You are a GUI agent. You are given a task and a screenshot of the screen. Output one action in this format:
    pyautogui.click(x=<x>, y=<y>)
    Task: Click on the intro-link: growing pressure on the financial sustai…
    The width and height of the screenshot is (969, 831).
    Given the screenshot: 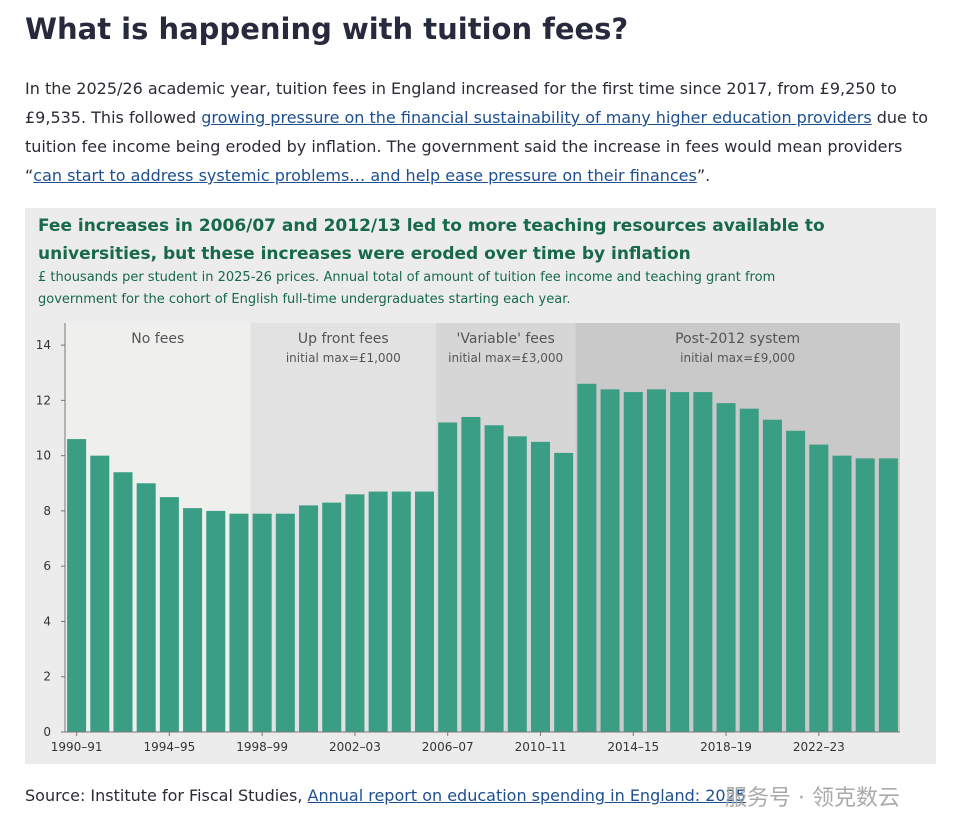 What is the action you would take?
    pyautogui.click(x=536, y=117)
    